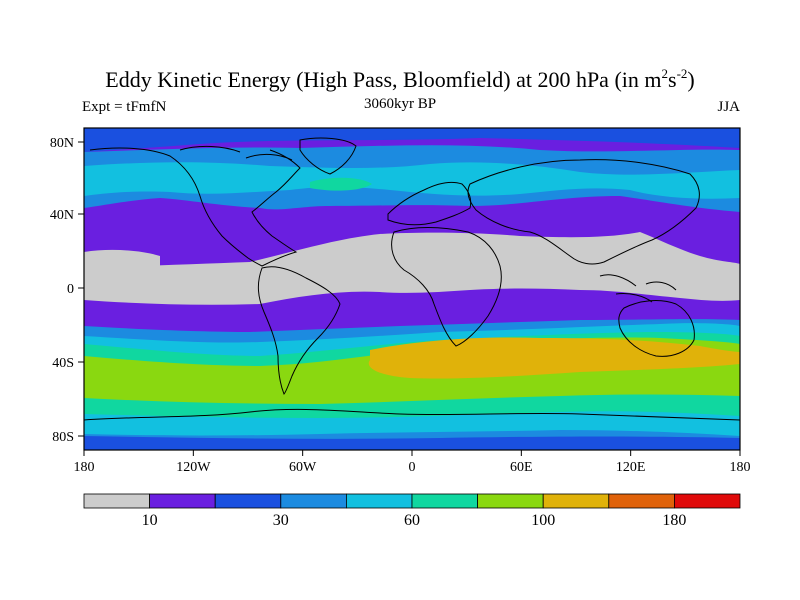  Describe the element at coordinates (303, 467) in the screenshot. I see `x-tick-label: 60W` at that location.